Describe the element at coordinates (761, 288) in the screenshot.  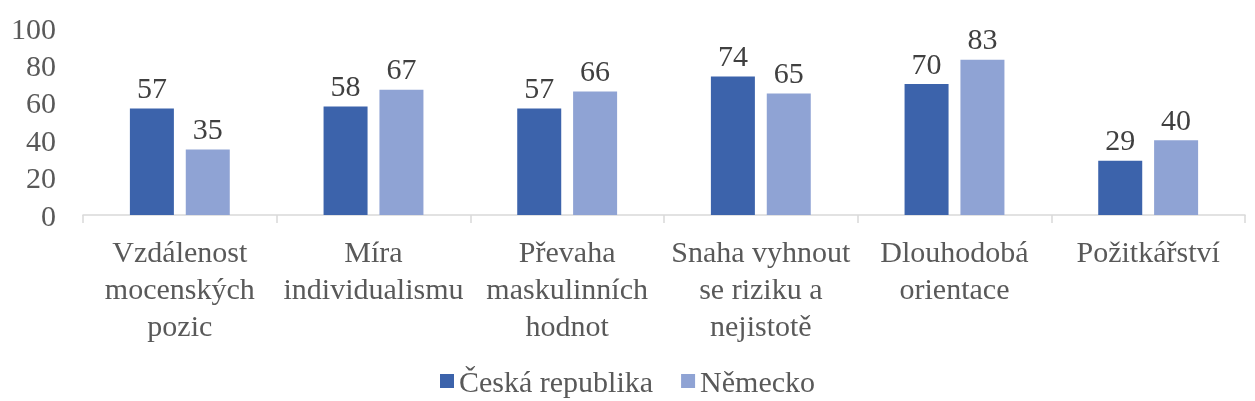
I see `x-tick-label: Snaha vyhnout se riziku a nejistotě` at that location.